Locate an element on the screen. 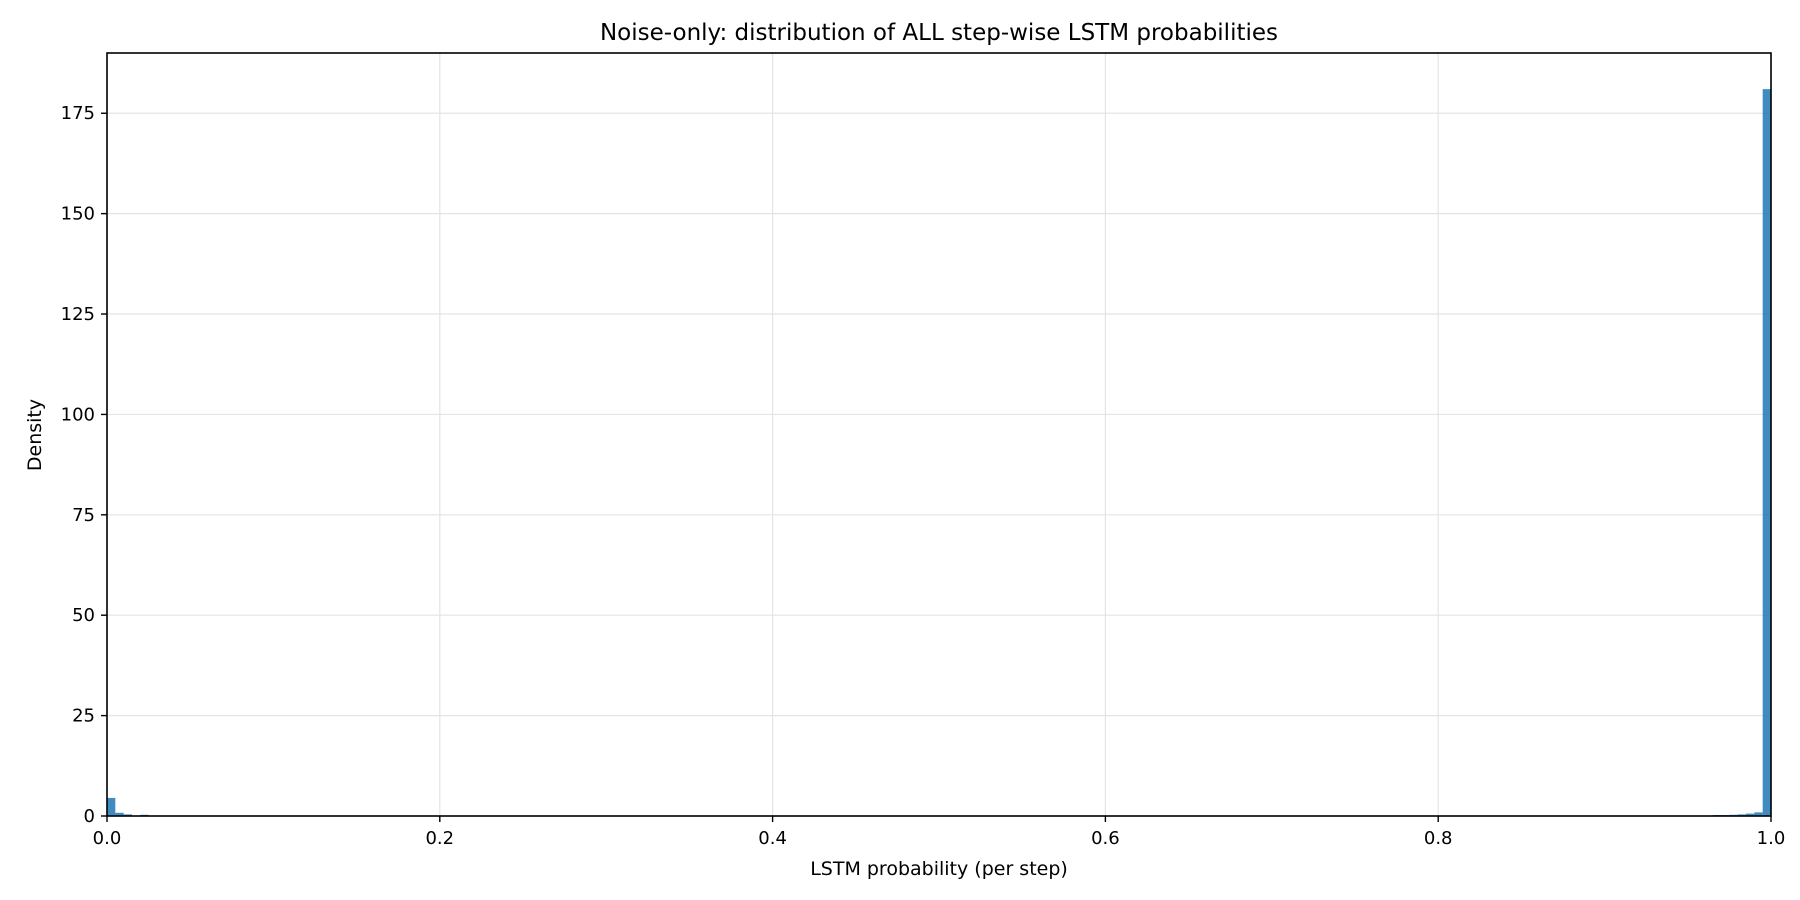 This screenshot has width=1800, height=900. x-tick-label: 1.0 is located at coordinates (1771, 838).